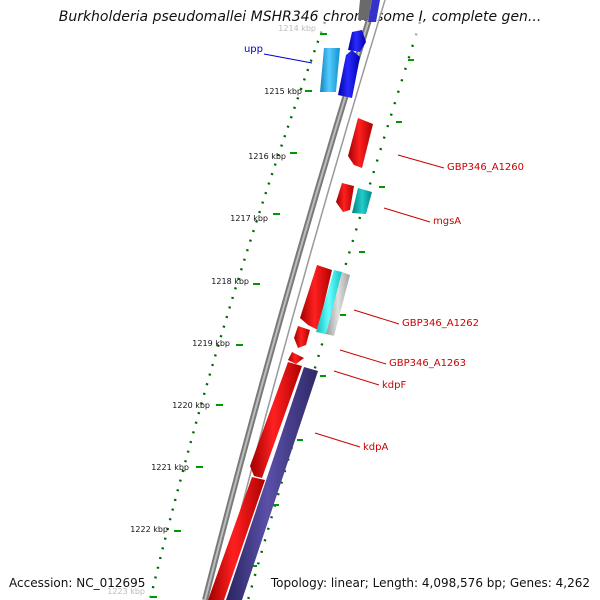 The height and width of the screenshot is (600, 600). Describe the element at coordinates (126, 591) in the screenshot. I see `ruler-tick-label: 1223 kbp` at that location.